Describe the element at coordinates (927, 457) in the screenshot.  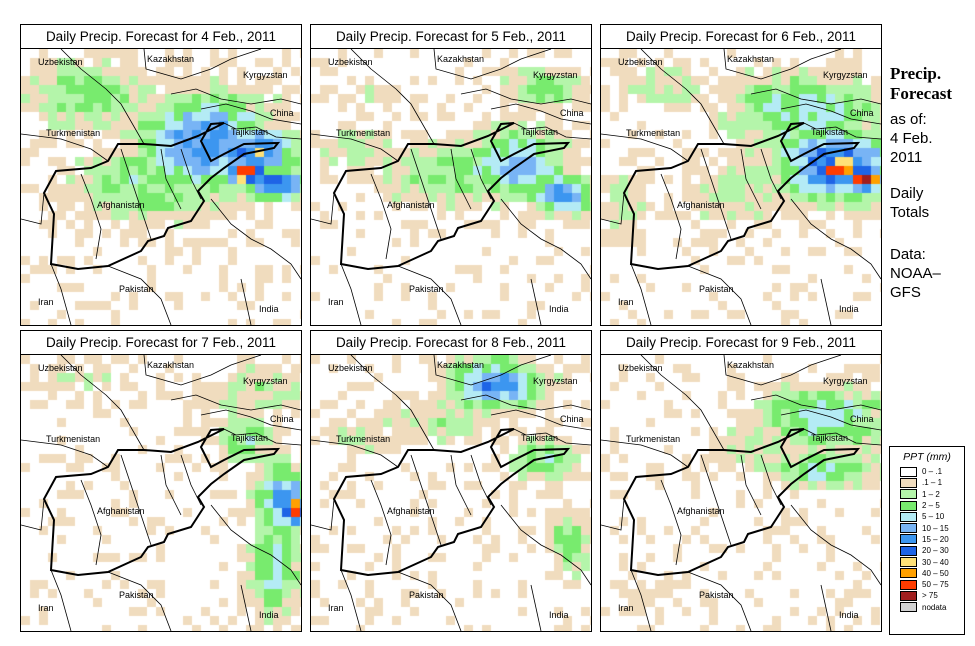
I see `legend-title: PPT (mm)` at that location.